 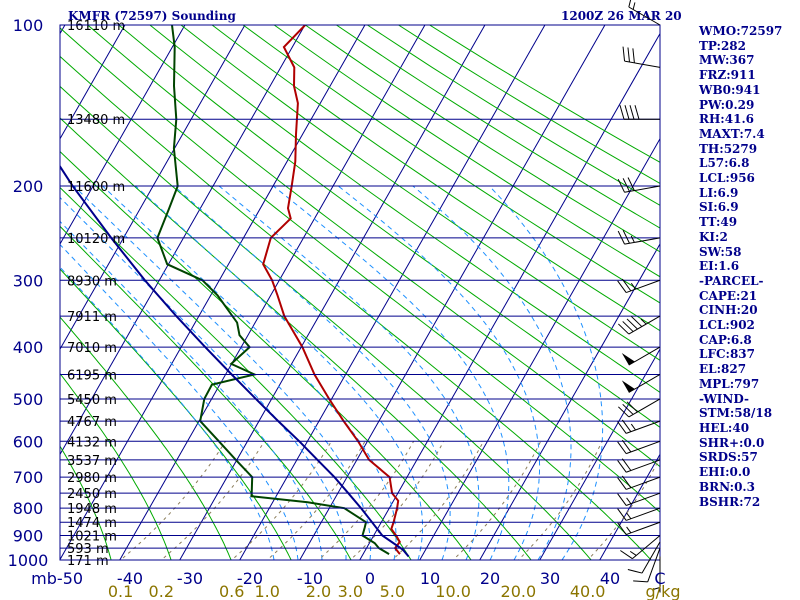 I want to click on sounding-index: PW:0.29, so click(x=727, y=104).